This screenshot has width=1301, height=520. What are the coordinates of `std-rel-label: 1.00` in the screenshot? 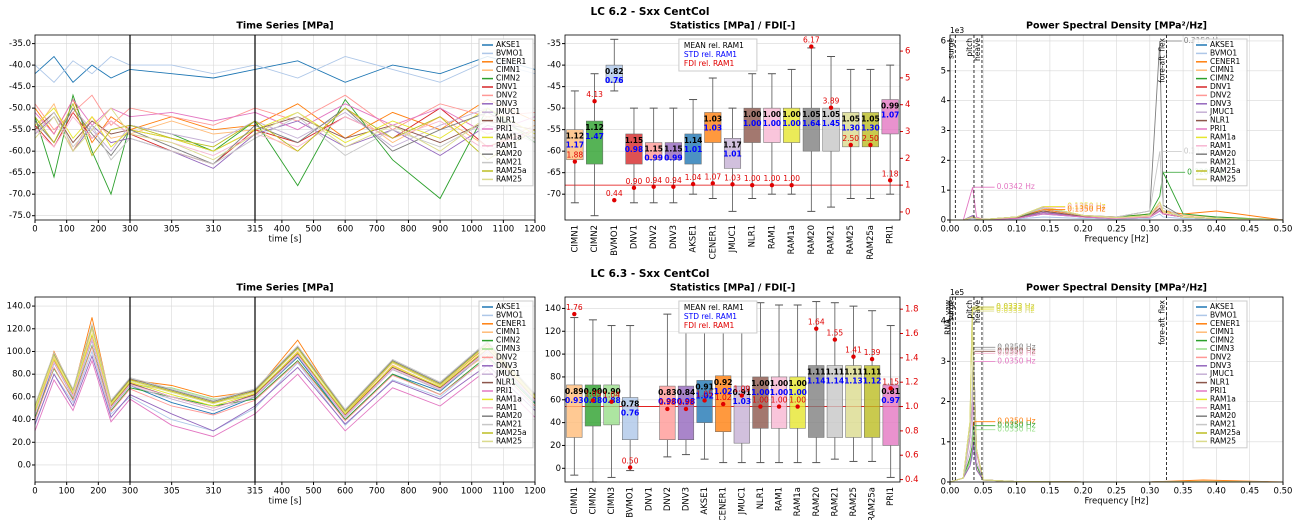 It's located at (752, 123).